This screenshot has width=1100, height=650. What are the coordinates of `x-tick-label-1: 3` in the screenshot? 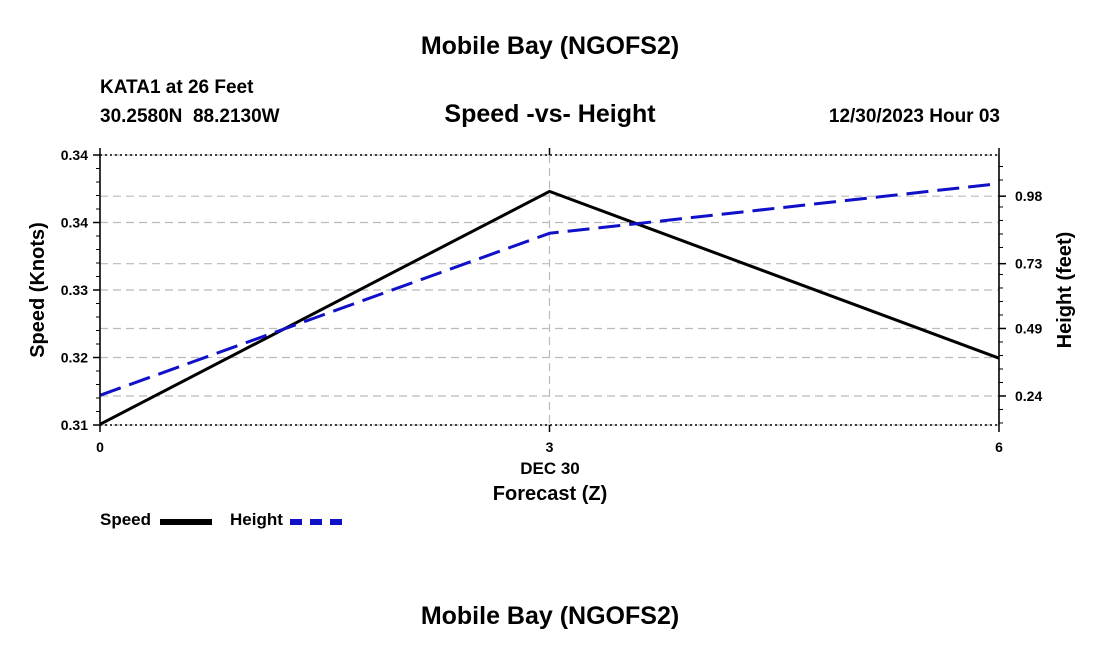 It's located at (550, 447).